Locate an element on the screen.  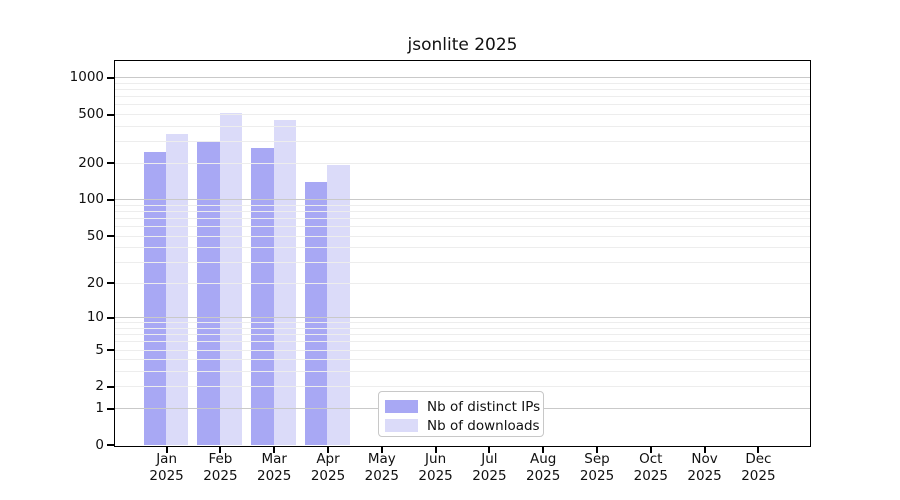
bar-downloads-mar is located at coordinates (284, 282).